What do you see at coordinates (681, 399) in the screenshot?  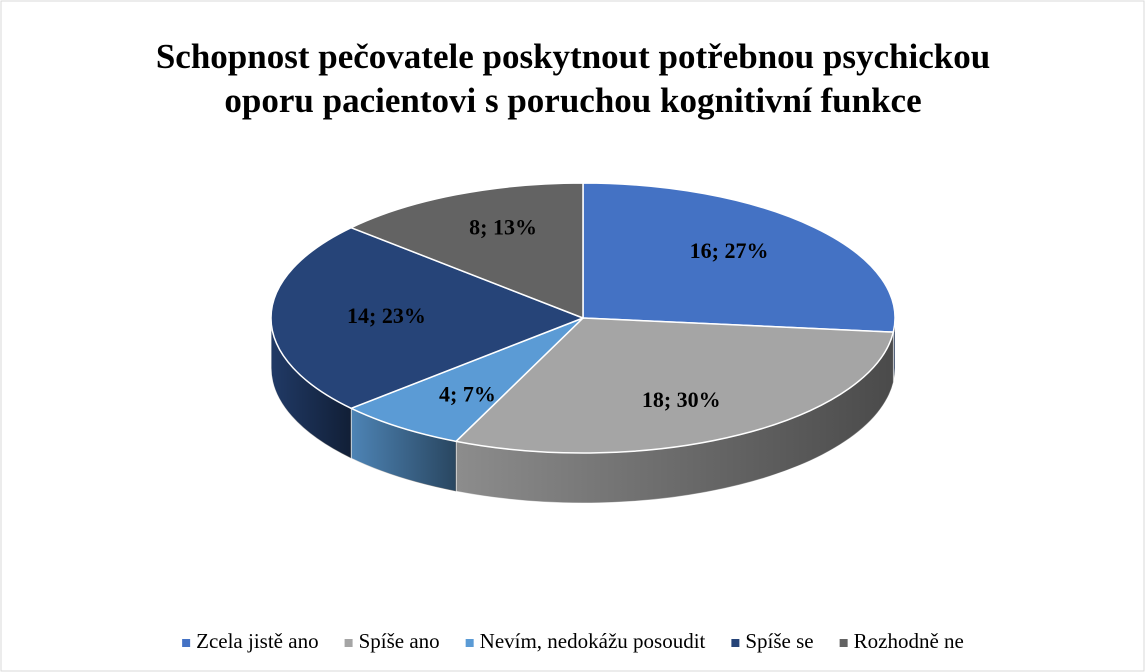 I see `data-label: 18; 30%` at bounding box center [681, 399].